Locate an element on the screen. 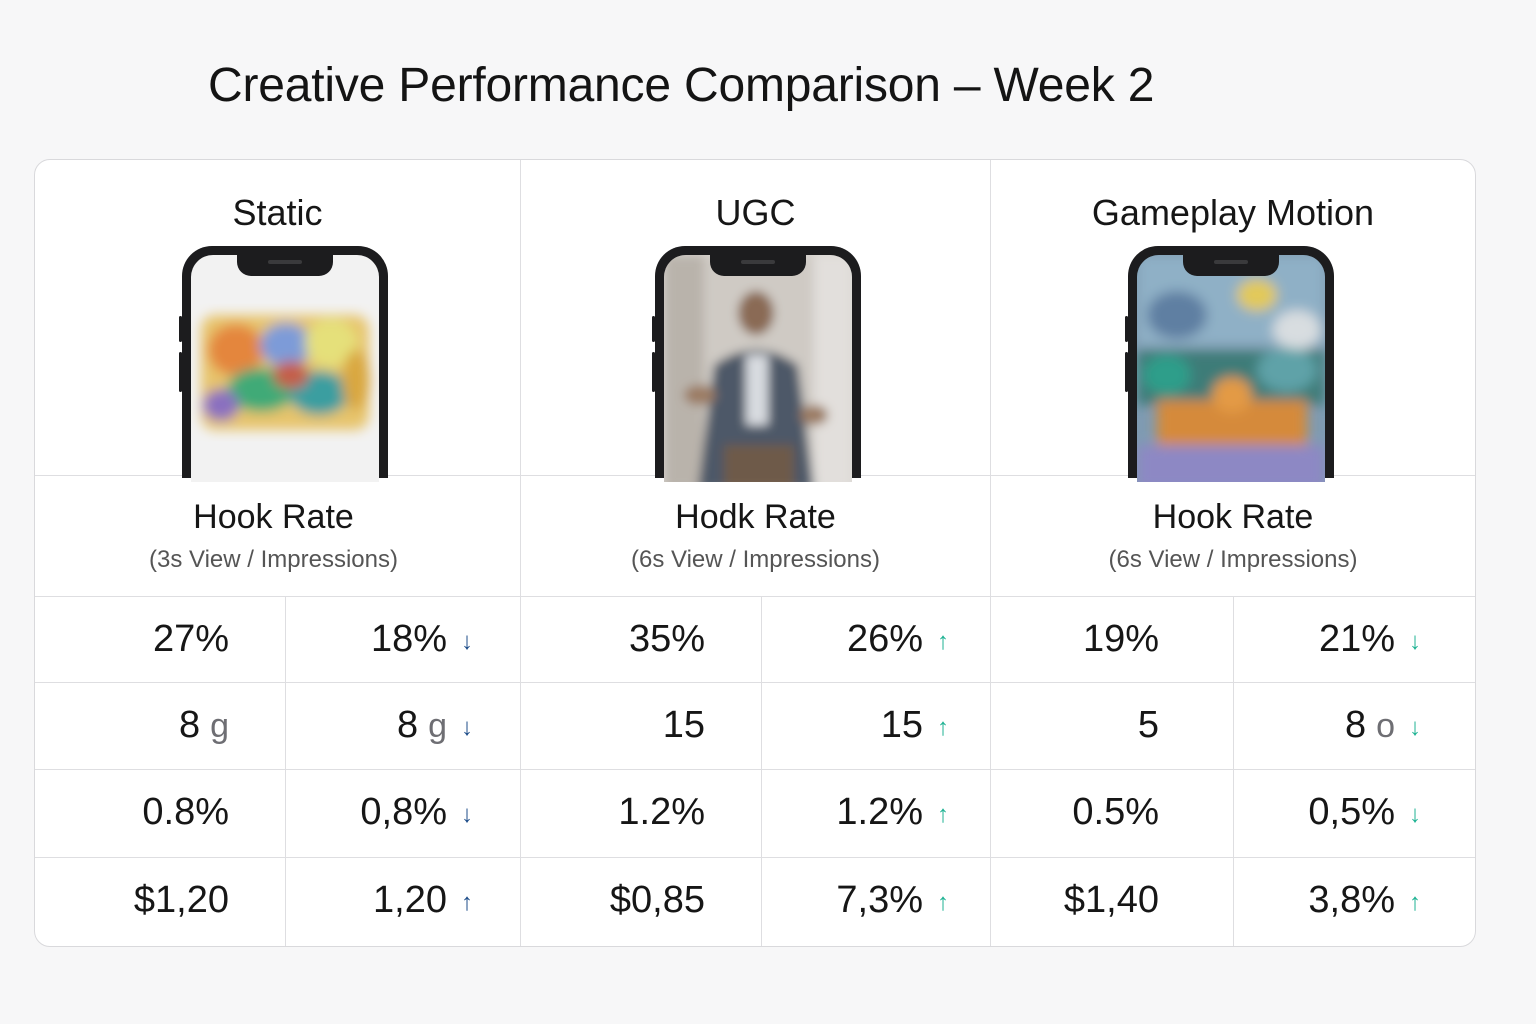  value-text: 19% is located at coordinates (1120, 639).